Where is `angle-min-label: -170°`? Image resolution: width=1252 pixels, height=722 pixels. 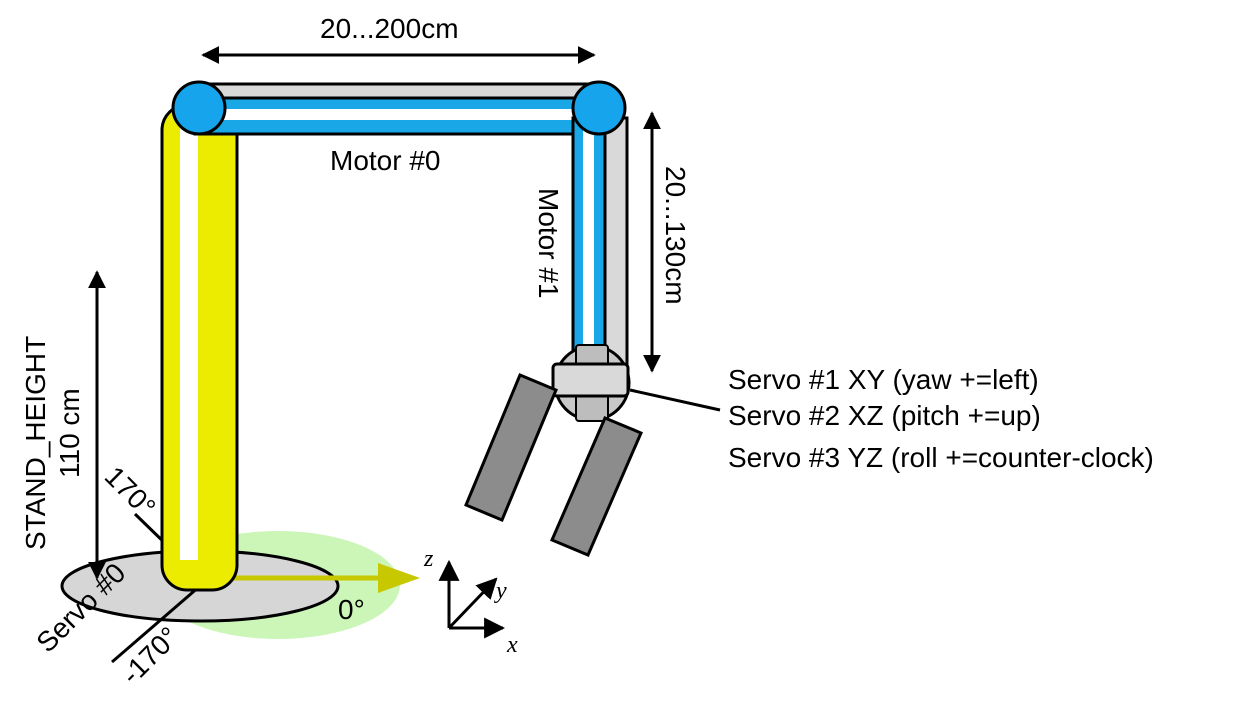
angle-min-label: -170° is located at coordinates (149, 655).